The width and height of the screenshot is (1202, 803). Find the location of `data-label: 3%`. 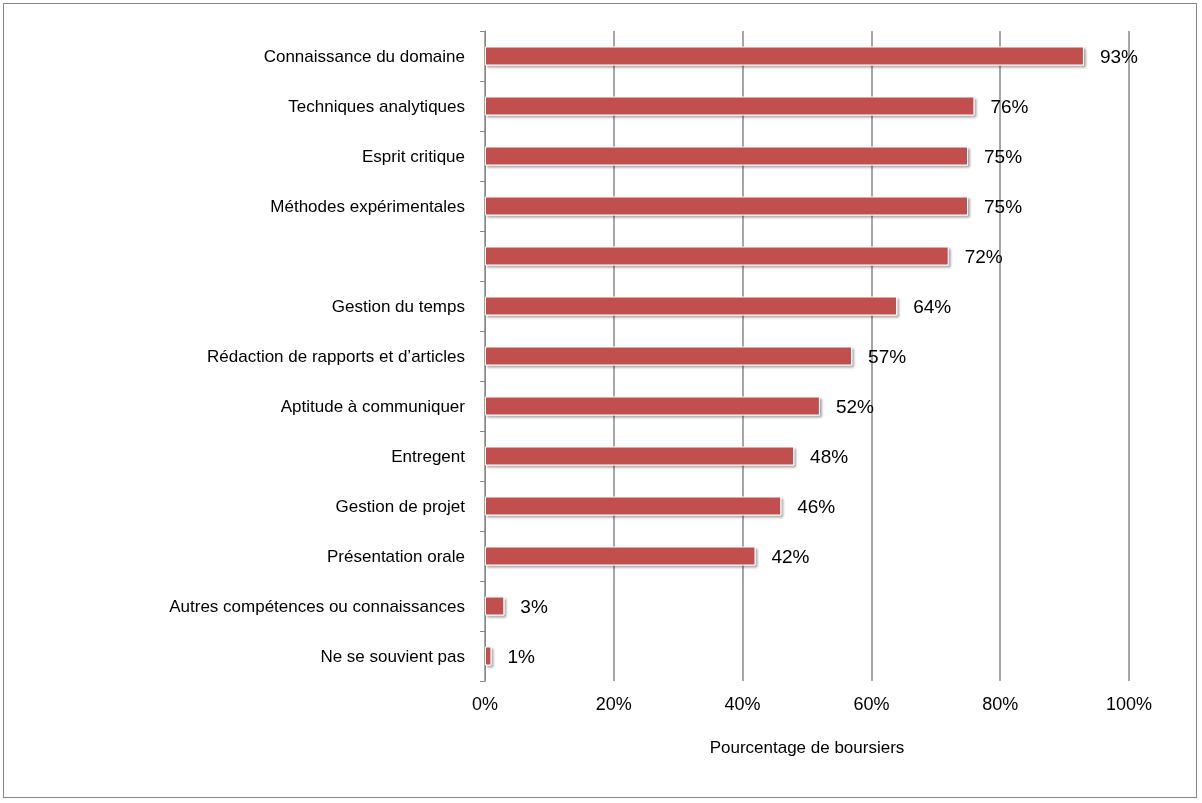

data-label: 3% is located at coordinates (534, 606).